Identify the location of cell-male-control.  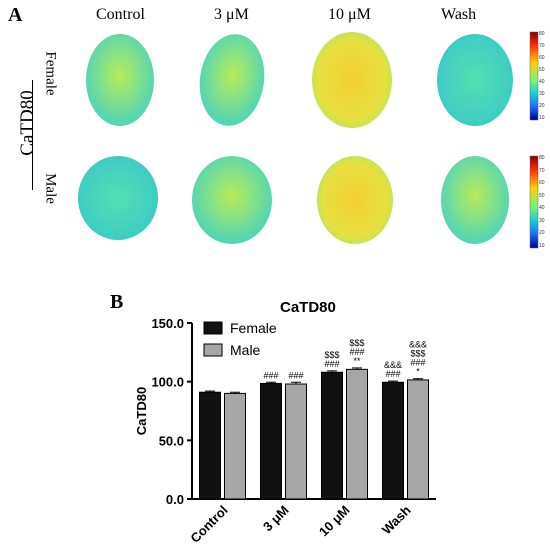
(118, 198).